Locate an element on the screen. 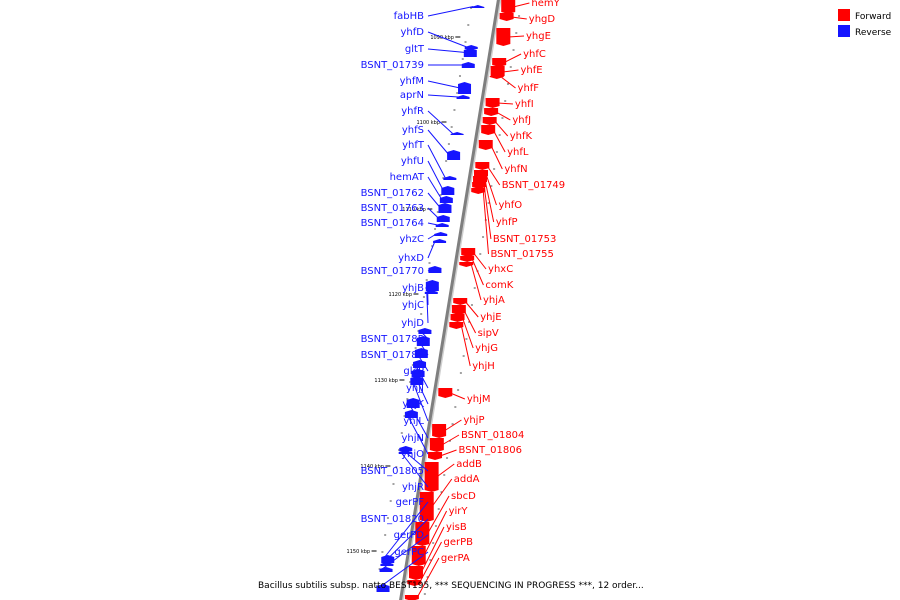 The image size is (900, 600). forward-gene-label: yhjM is located at coordinates (479, 399).